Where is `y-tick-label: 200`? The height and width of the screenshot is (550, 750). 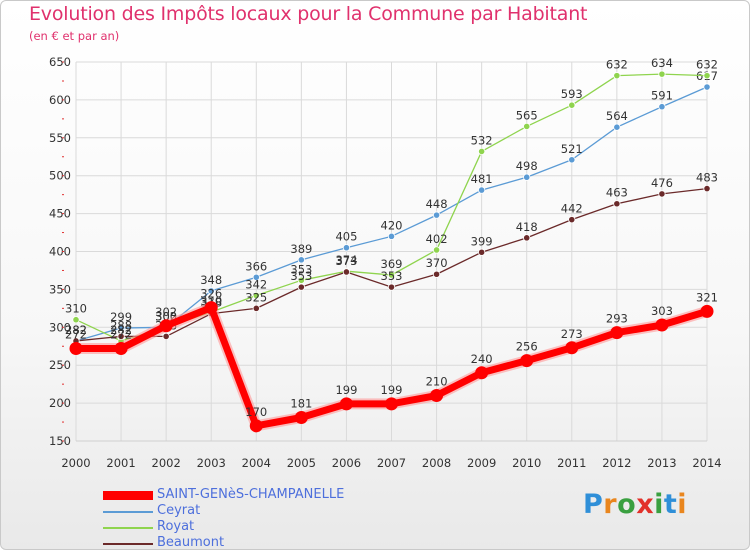
y-tick-label: 200 is located at coordinates (60, 403).